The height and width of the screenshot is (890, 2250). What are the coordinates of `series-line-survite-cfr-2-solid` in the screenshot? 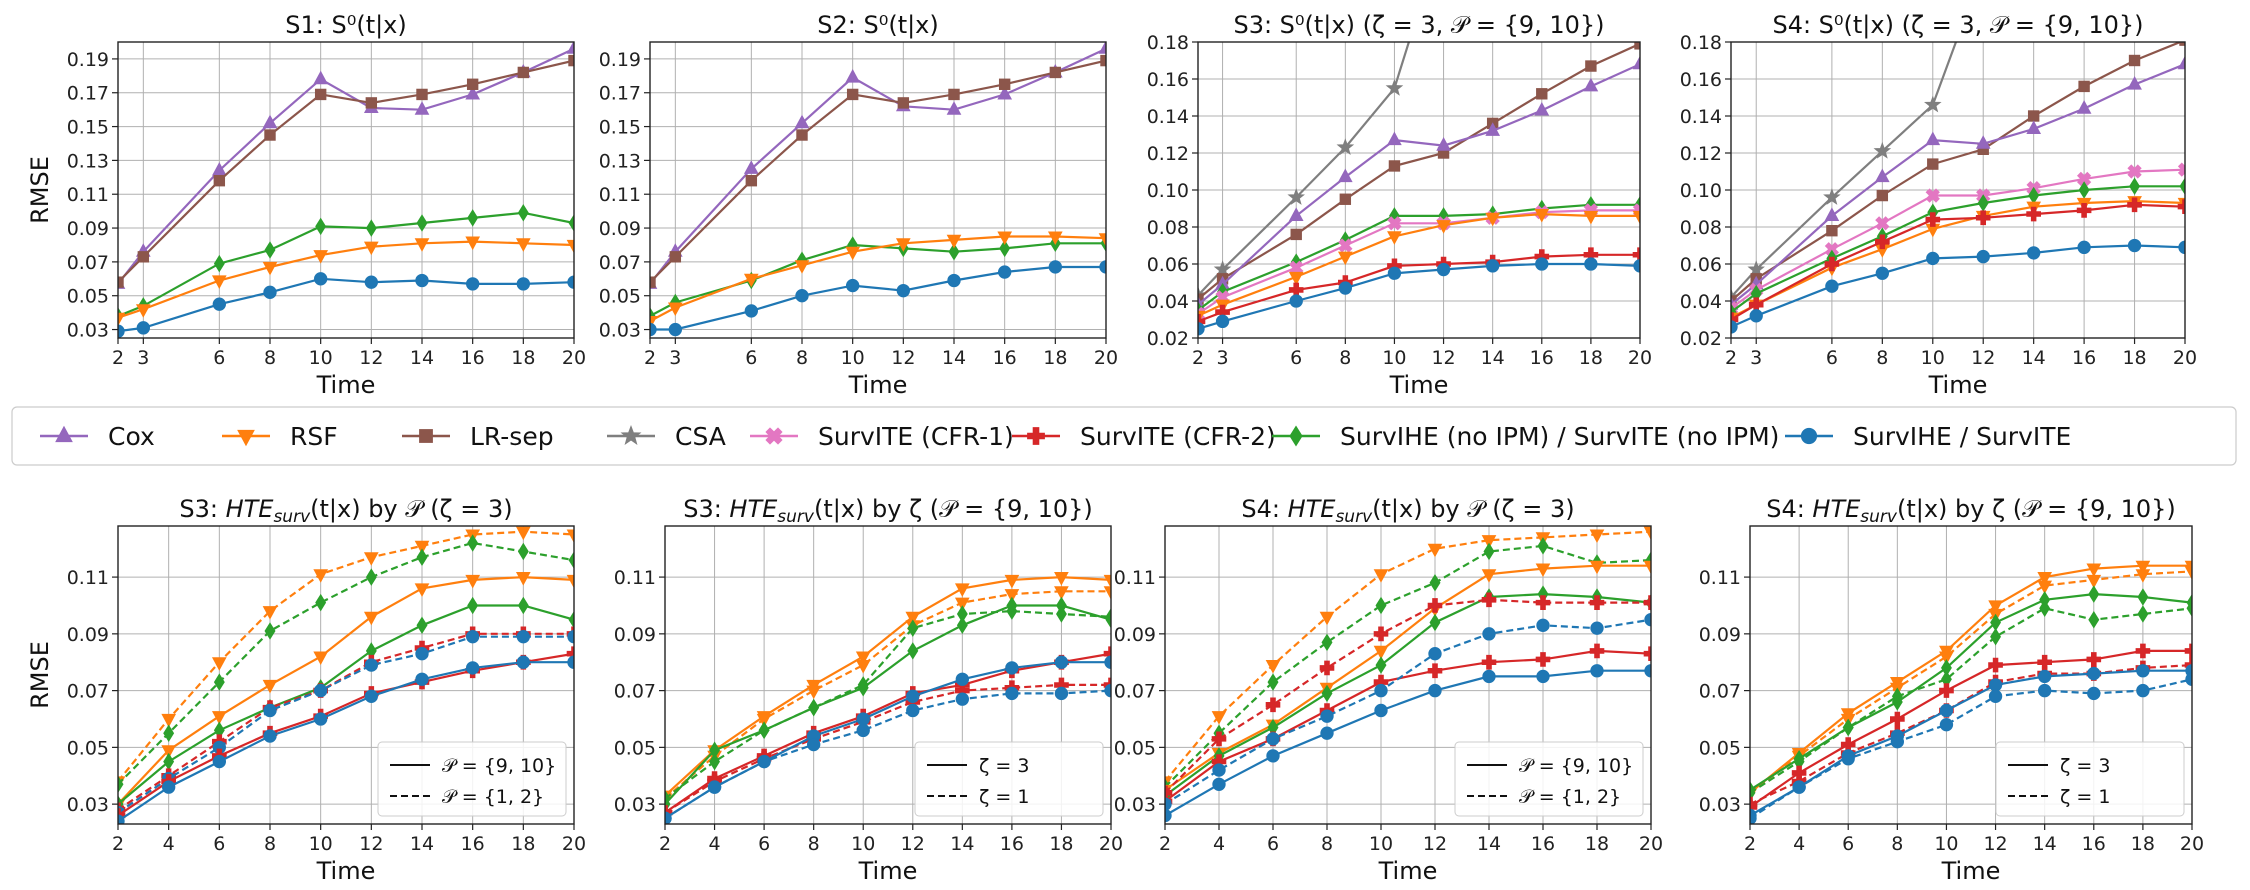 It's located at (888, 733).